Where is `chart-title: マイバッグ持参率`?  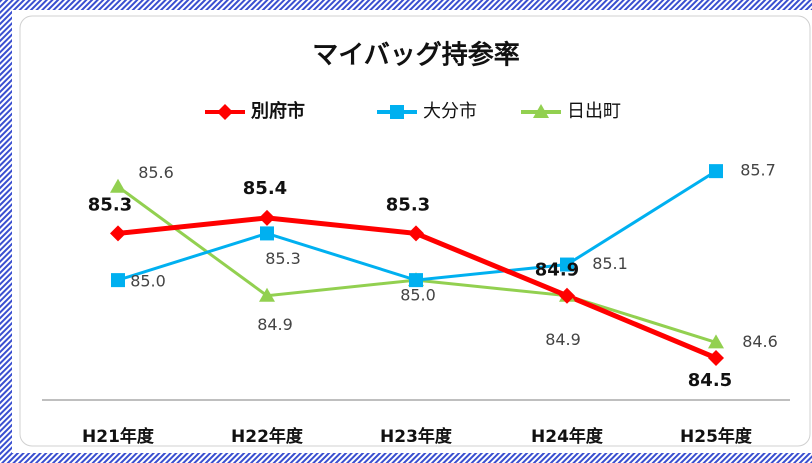
chart-title: マイバッグ持参率 is located at coordinates (415, 55).